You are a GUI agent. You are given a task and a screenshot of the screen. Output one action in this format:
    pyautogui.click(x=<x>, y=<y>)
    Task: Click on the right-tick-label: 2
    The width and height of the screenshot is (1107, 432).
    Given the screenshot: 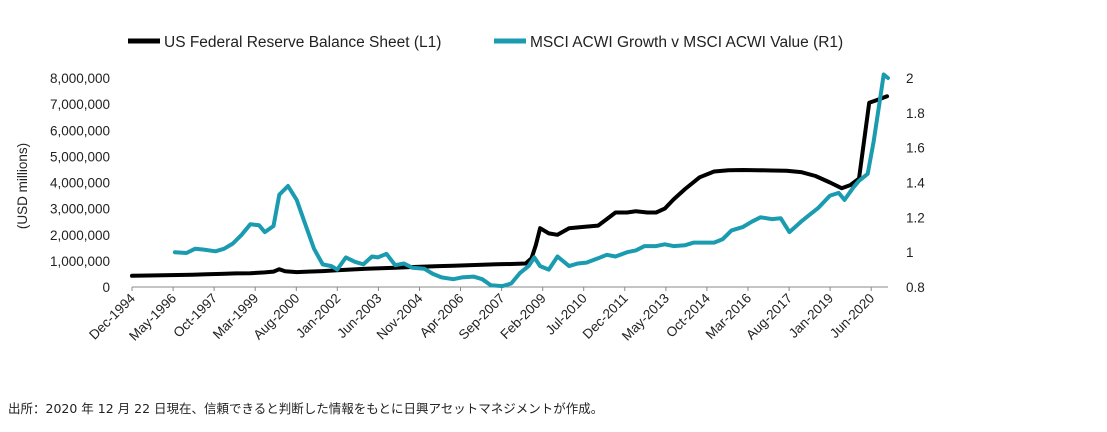 What is the action you would take?
    pyautogui.click(x=910, y=78)
    